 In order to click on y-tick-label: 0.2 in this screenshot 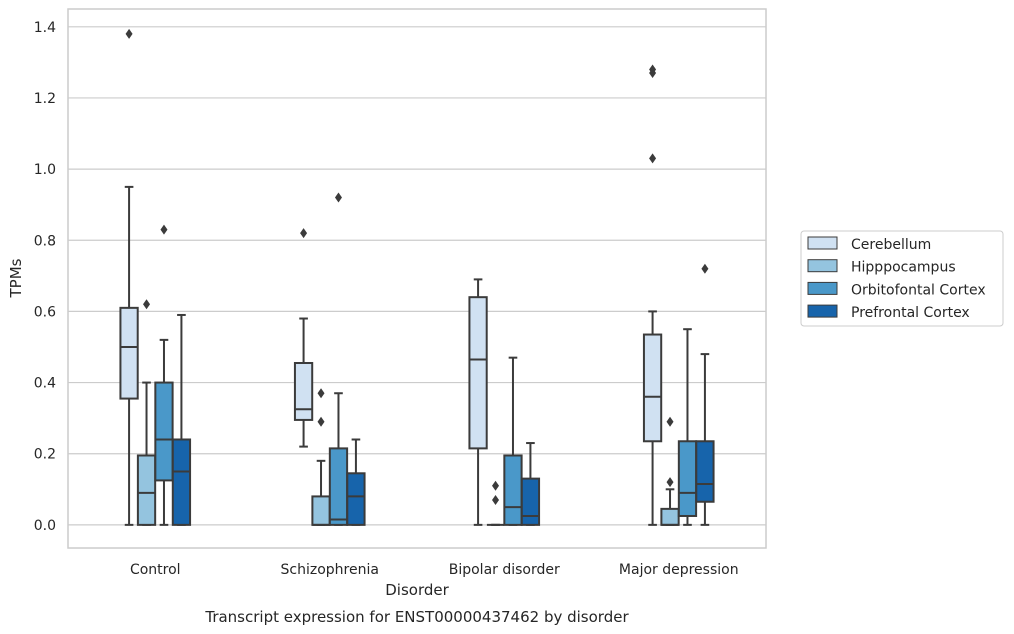, I will do `click(45, 455)`.